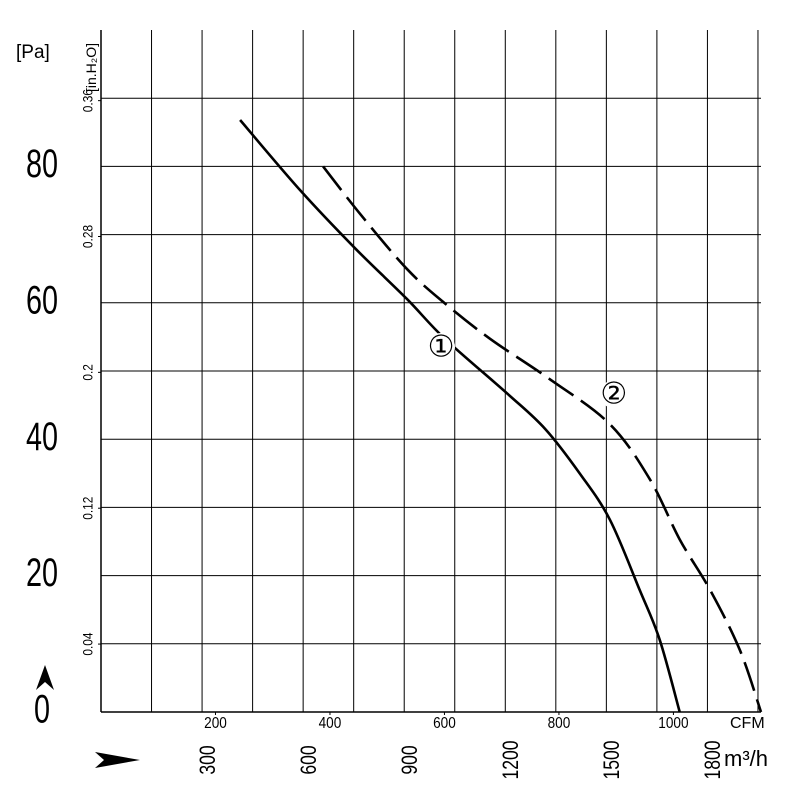  I want to click on series-label: ①, so click(441, 346).